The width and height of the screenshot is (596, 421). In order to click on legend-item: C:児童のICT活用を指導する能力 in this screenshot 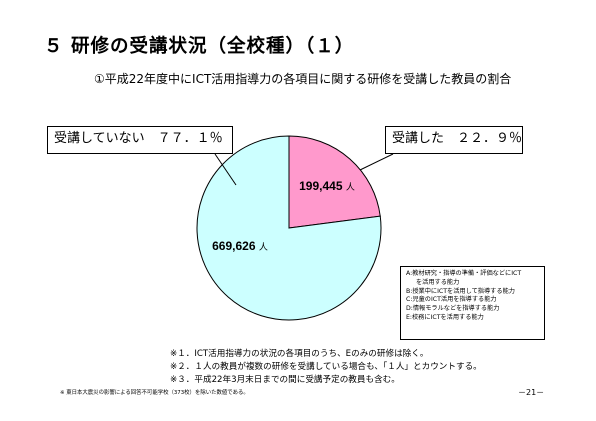, I will do `click(451, 300)`.